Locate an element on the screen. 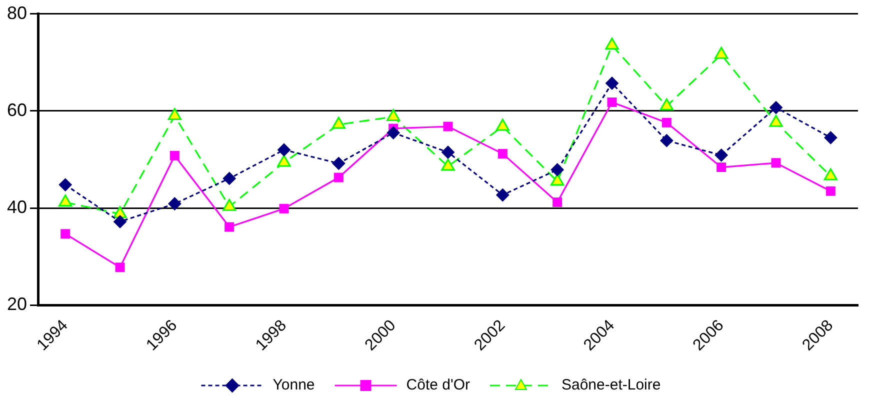  legend-label: Saône-et-Loire is located at coordinates (611, 385).